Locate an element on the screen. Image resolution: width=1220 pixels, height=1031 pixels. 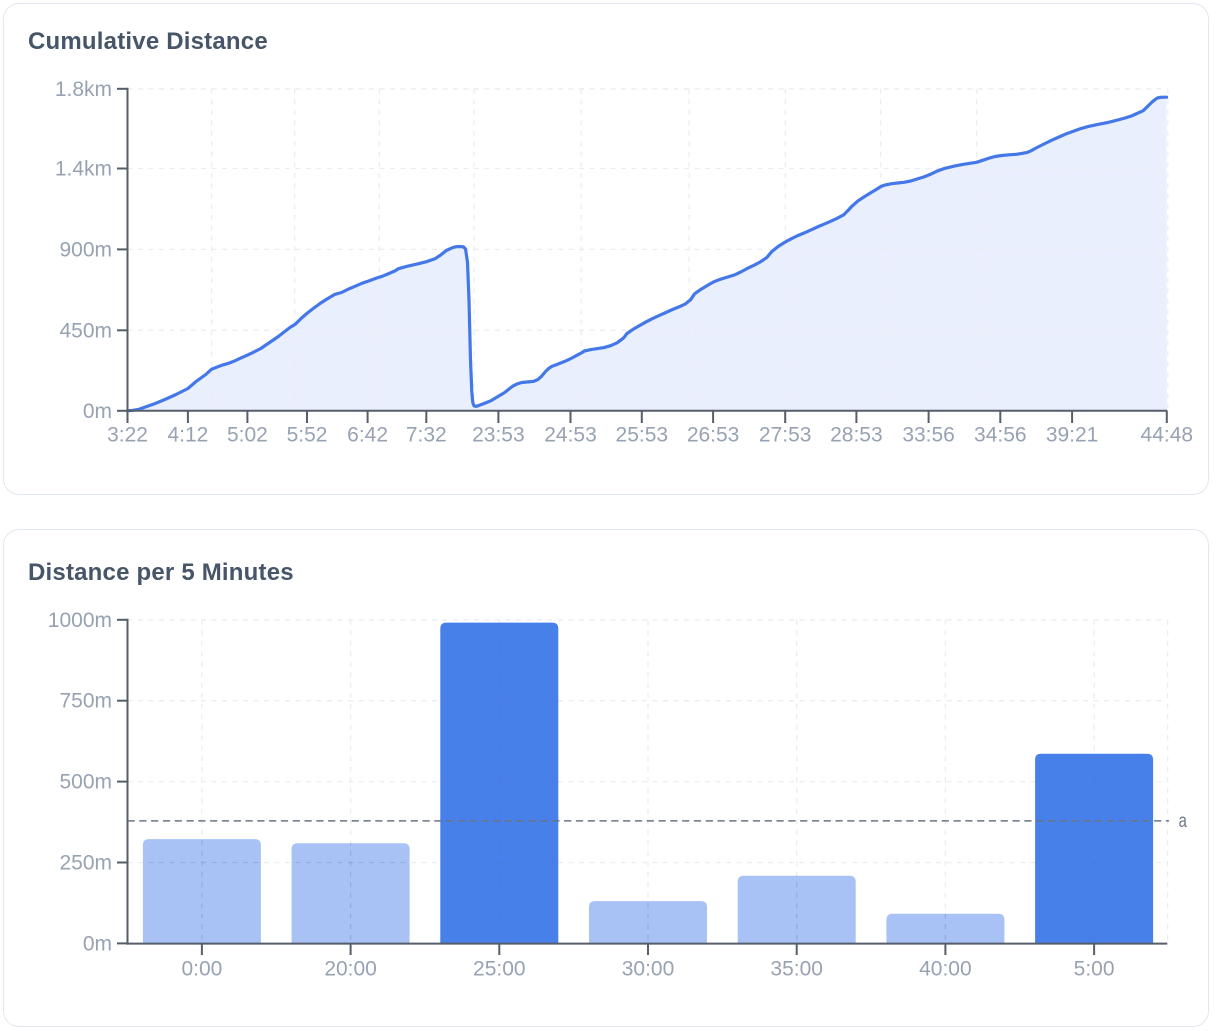
svg-text: 7:32 is located at coordinates (426, 435).